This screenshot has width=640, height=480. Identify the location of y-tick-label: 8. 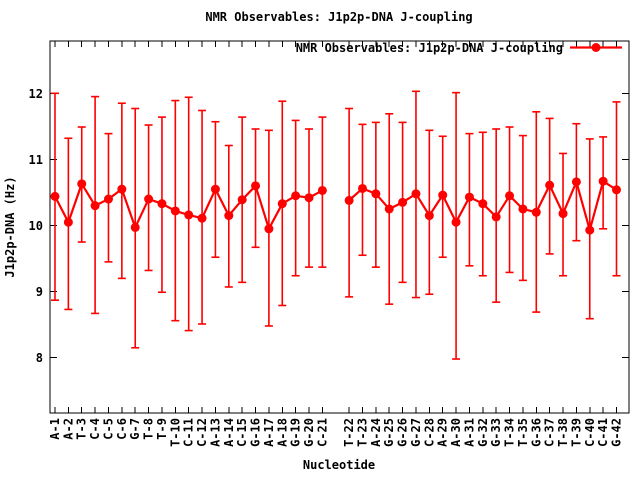
(39, 358).